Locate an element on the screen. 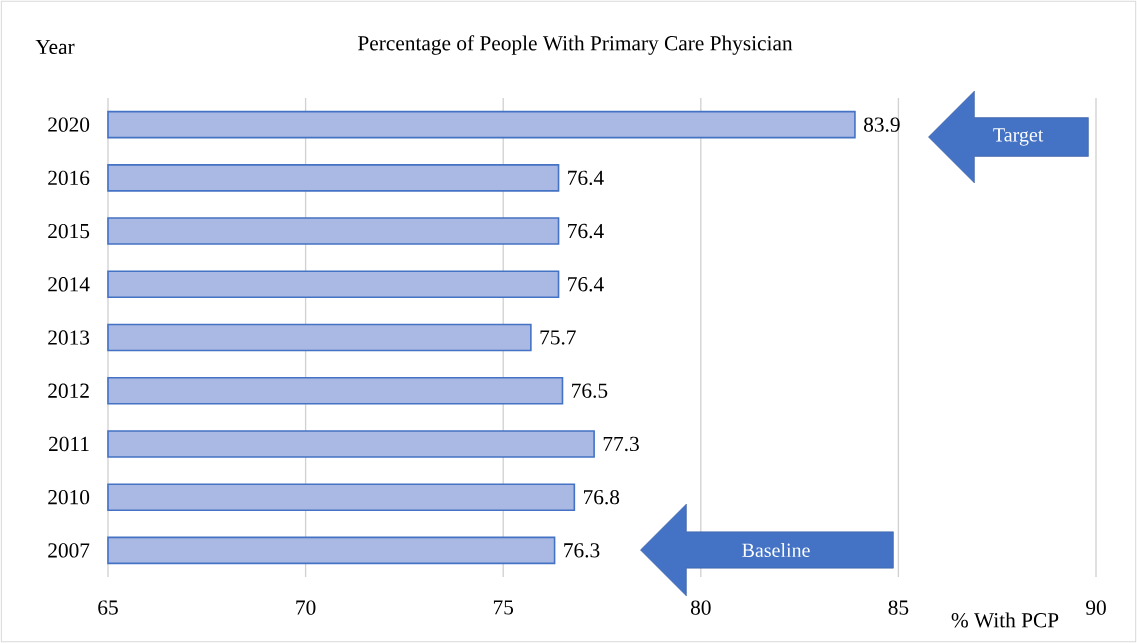 The image size is (1137, 643). data-label: 77.3 is located at coordinates (621, 444).